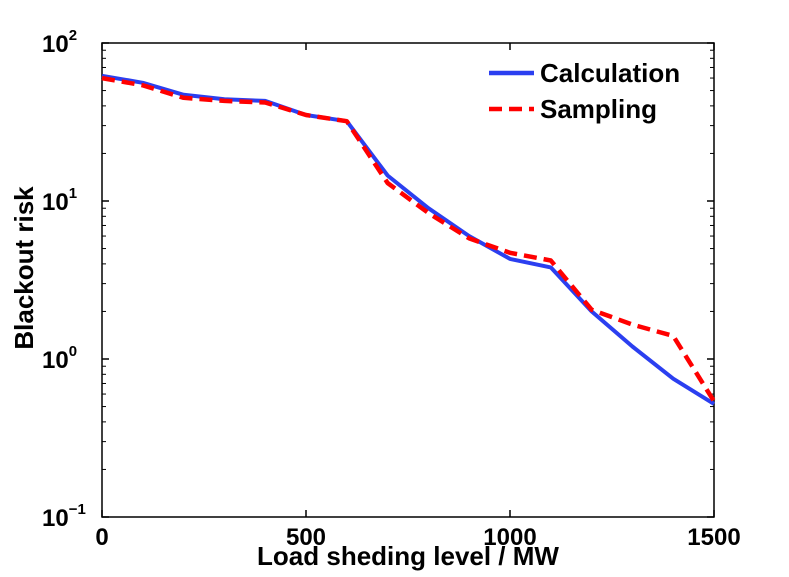 The width and height of the screenshot is (789, 577). I want to click on legend-label-sampling: Sampling, so click(598, 109).